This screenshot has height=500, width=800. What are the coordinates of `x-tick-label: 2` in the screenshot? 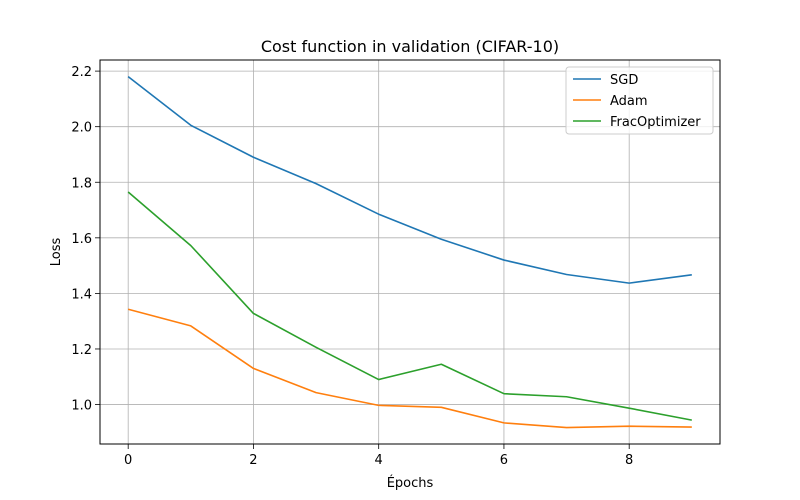 It's located at (253, 460).